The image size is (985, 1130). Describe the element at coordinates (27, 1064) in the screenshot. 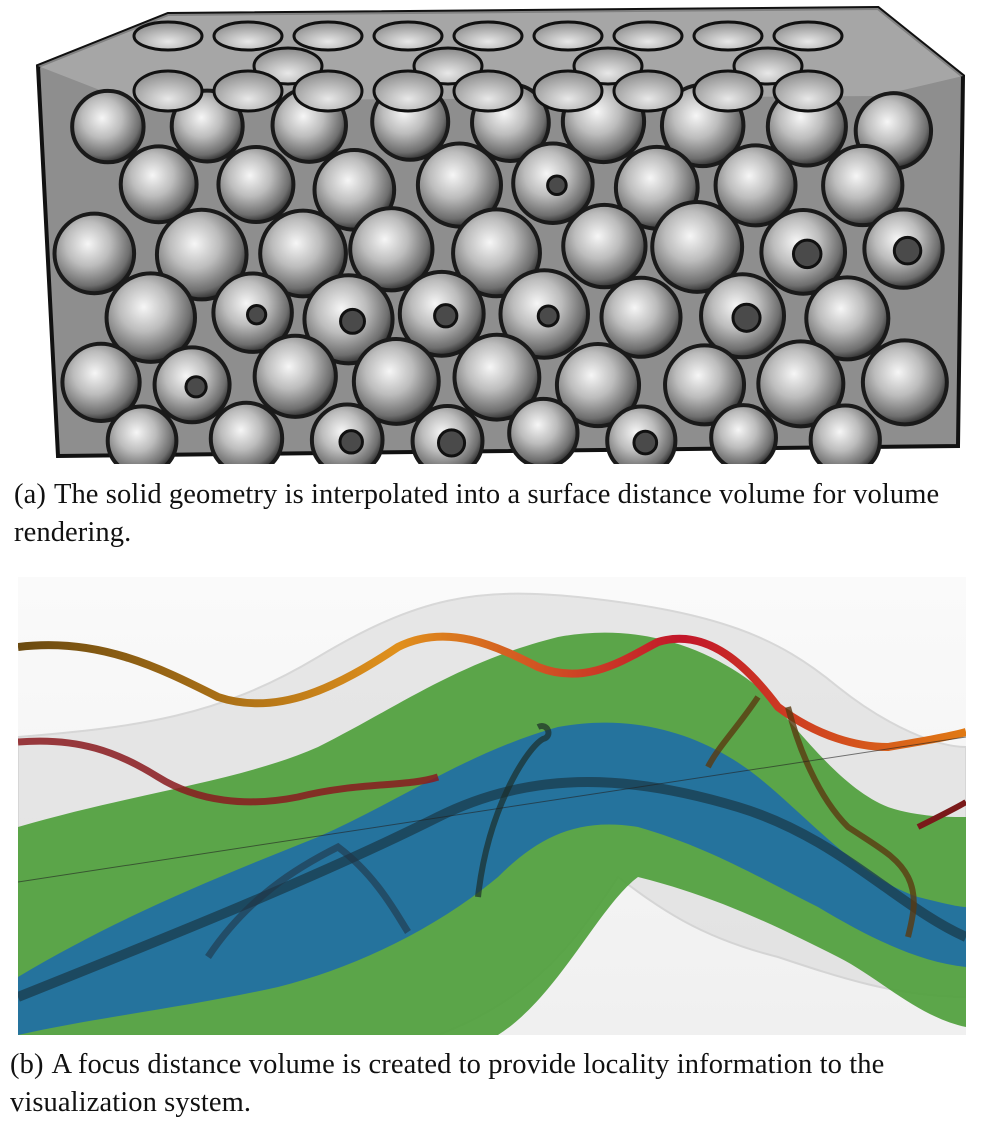

I see `caption-b-label: (b)` at that location.